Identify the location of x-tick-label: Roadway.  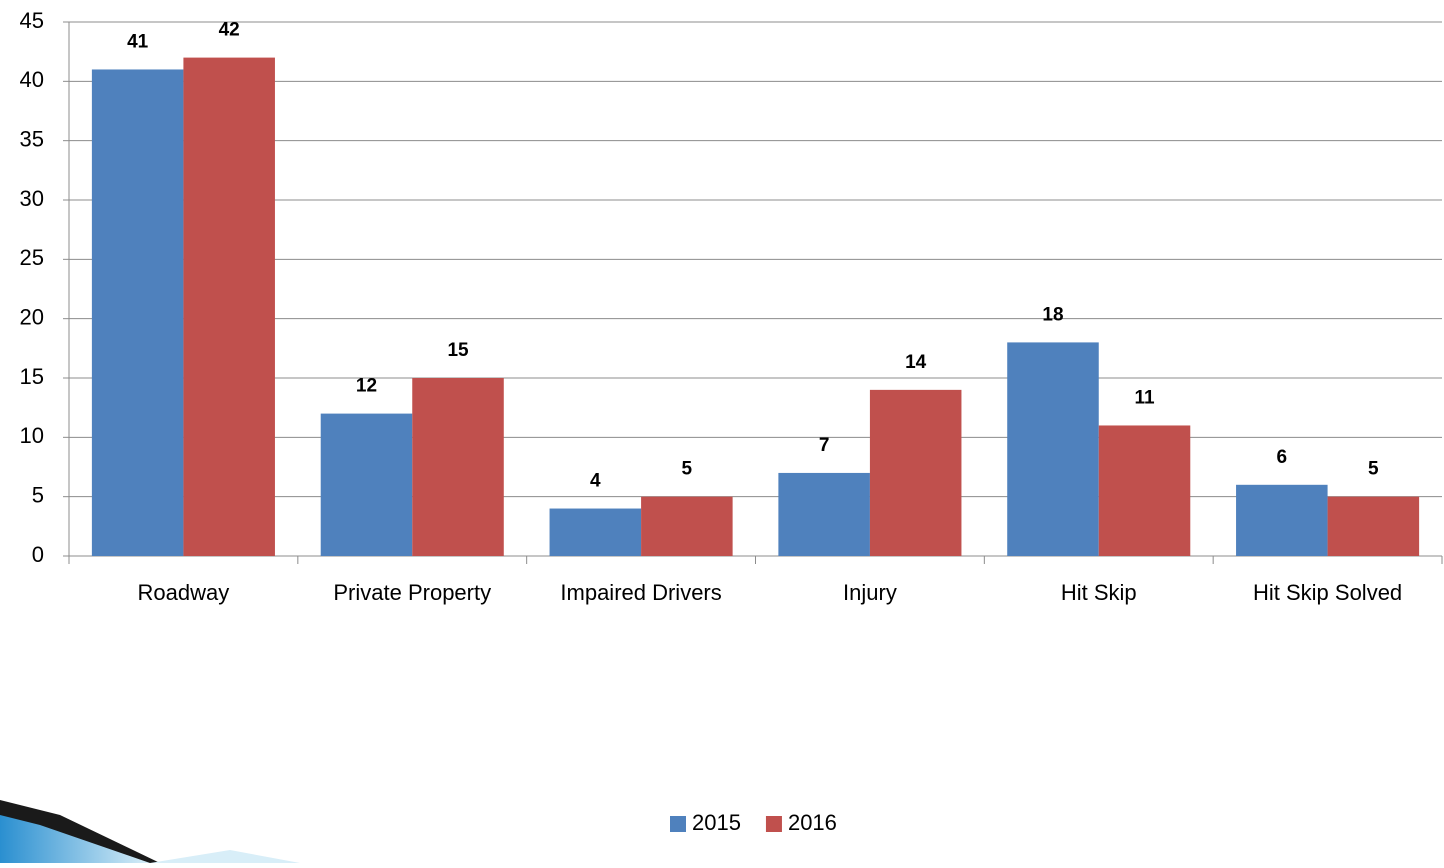
(184, 592).